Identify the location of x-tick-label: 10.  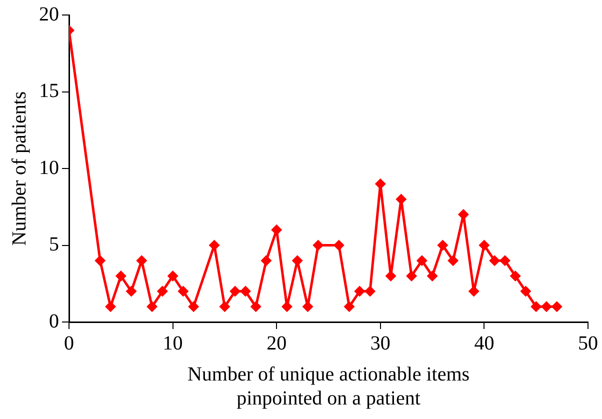
(172, 343).